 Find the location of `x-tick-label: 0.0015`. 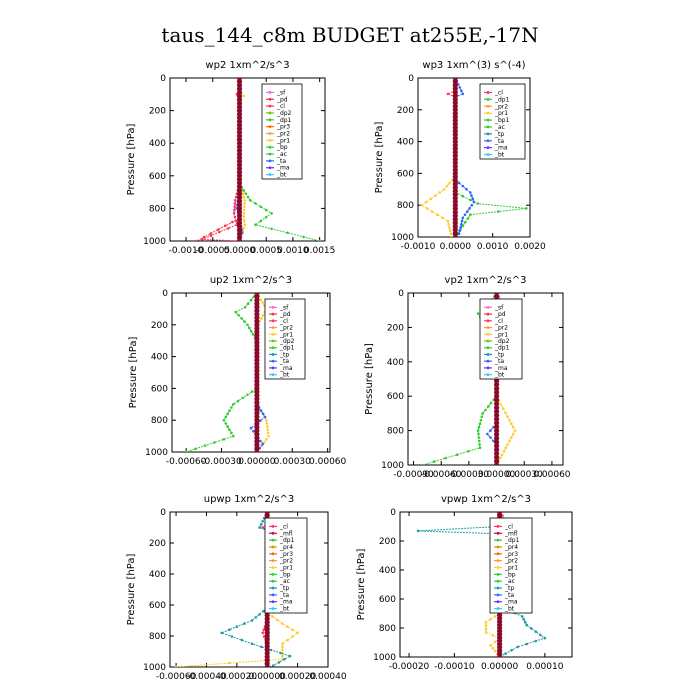

x-tick-label: 0.0015 is located at coordinates (320, 251).